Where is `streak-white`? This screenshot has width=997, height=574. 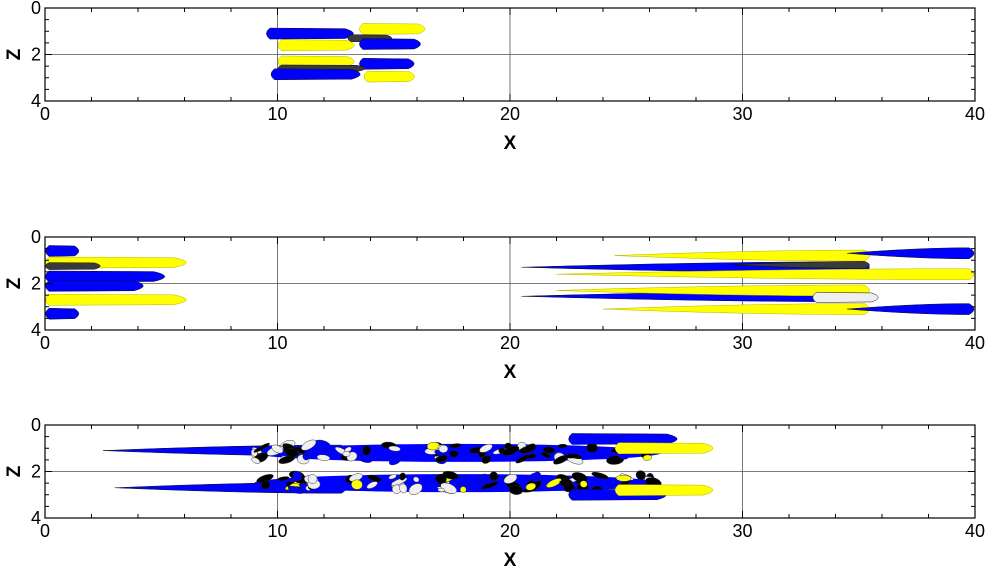
streak-white is located at coordinates (845, 297).